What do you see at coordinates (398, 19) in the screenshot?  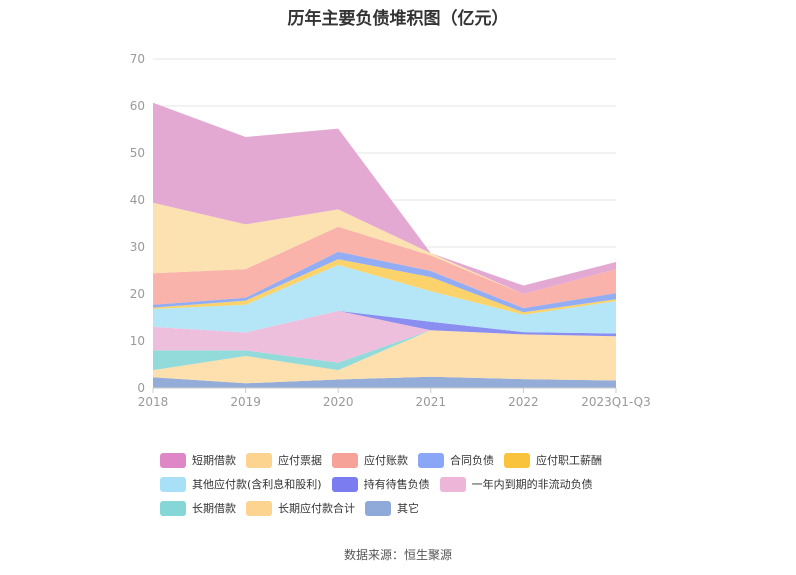 I see `chart-title: 历年主要负债堆积图（亿元）` at bounding box center [398, 19].